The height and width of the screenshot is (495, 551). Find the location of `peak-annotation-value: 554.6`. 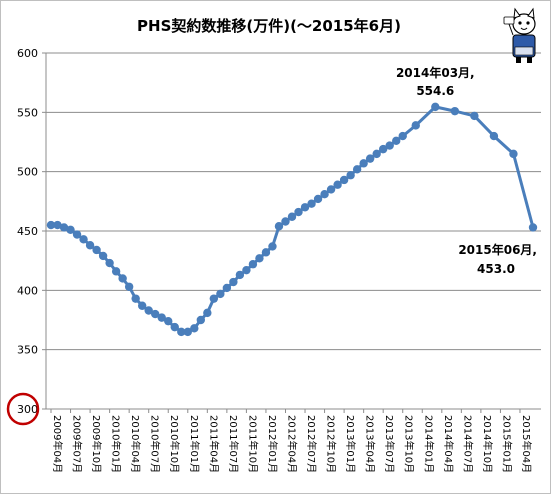

peak-annotation-value: 554.6 is located at coordinates (435, 91).